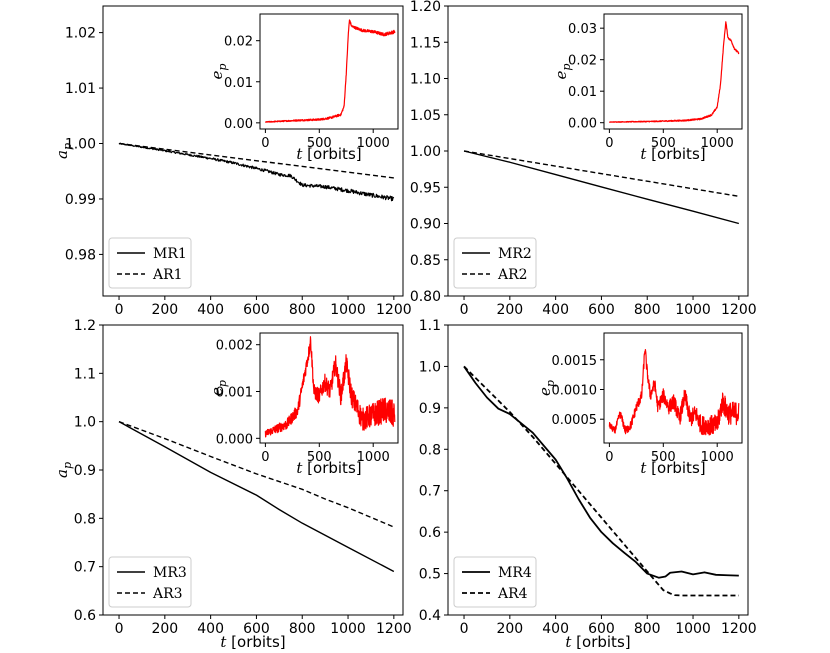 The image size is (830, 653). Describe the element at coordinates (425, 261) in the screenshot. I see `ytick-label: 0.85` at that location.